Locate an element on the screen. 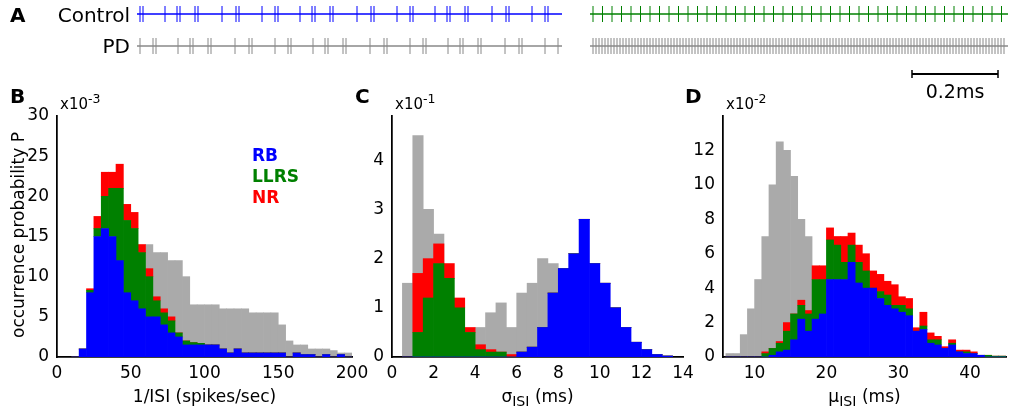 This screenshot has width=1011, height=410. x-axis-title: 1/ISI (spikes/sec) is located at coordinates (204, 396).